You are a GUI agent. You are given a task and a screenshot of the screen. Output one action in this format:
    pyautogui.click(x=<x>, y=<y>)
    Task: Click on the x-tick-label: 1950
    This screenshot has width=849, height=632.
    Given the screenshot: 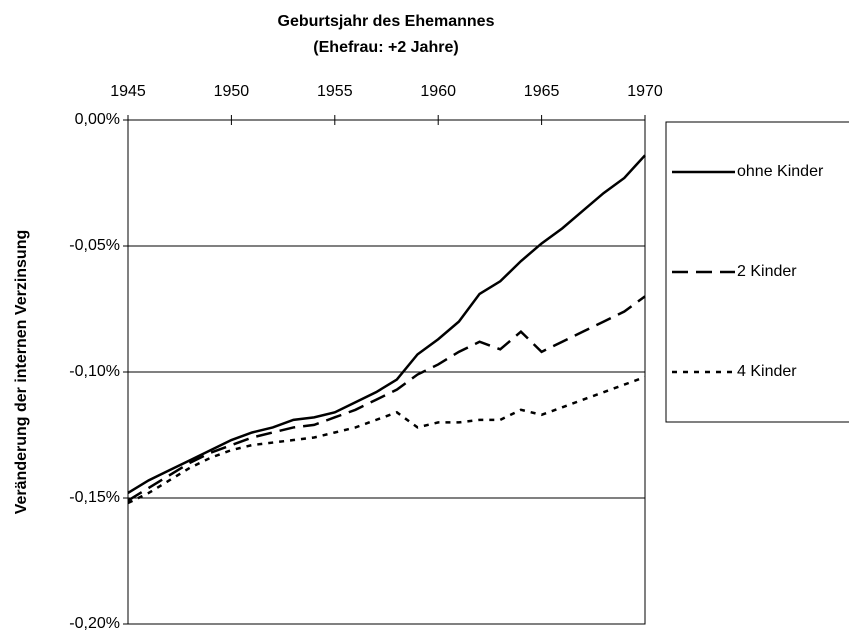 What is the action you would take?
    pyautogui.click(x=232, y=91)
    